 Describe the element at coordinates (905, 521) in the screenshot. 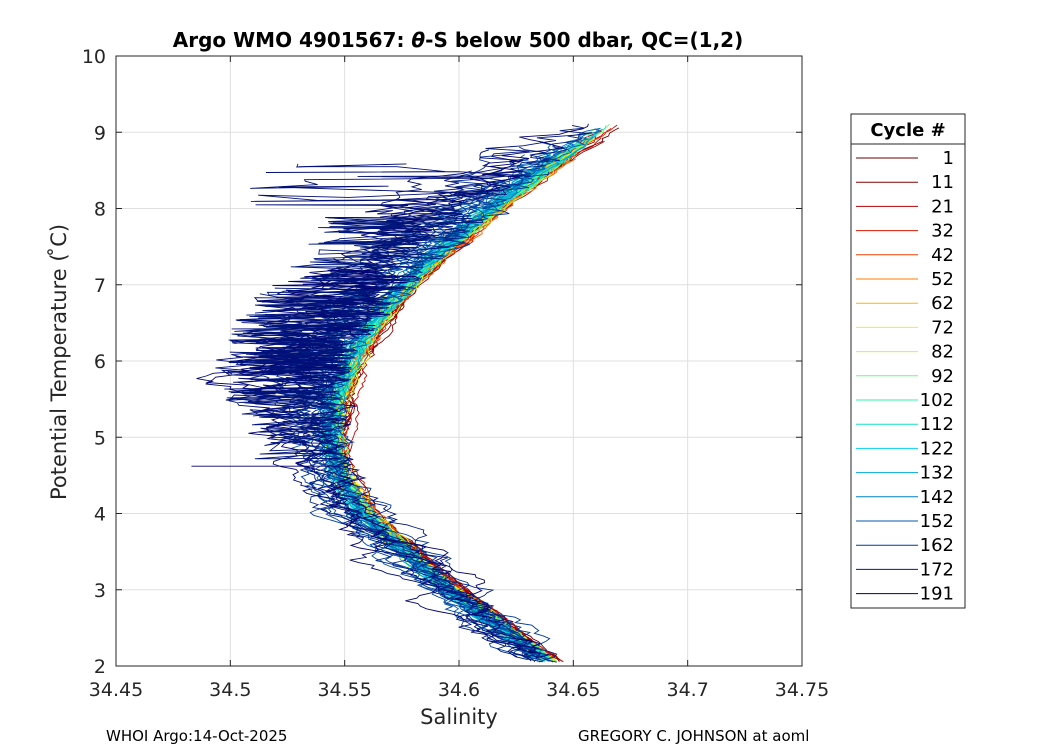

I see `legend-item: 152` at that location.